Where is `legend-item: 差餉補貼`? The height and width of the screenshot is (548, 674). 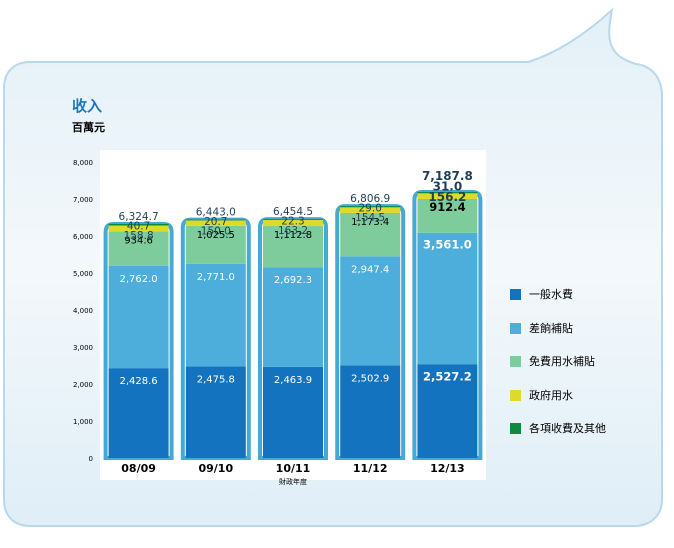
legend-item: 差餉補貼 is located at coordinates (580, 329).